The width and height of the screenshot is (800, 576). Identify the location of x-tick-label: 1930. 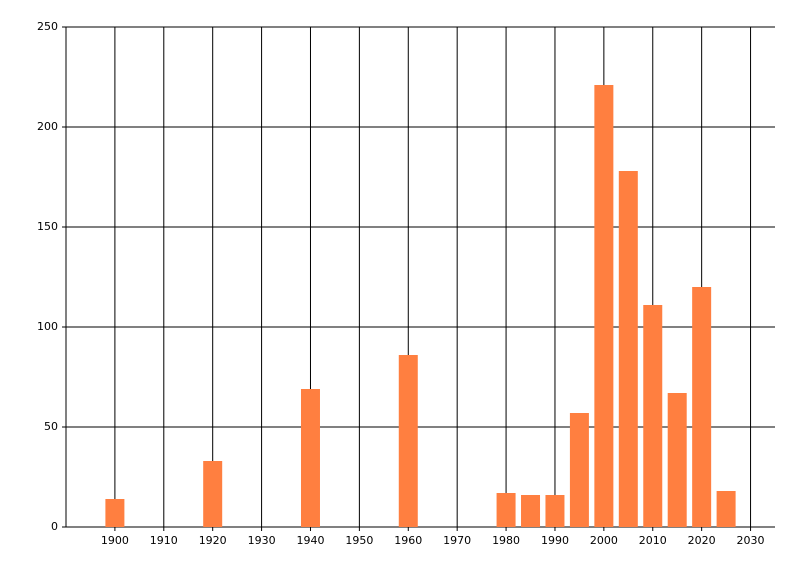
(262, 540).